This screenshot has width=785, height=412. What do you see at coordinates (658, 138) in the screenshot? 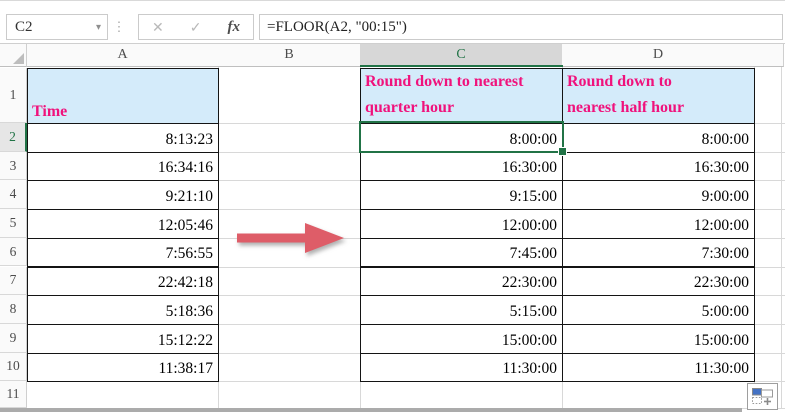
I see `cell-D2: 8:00:00` at bounding box center [658, 138].